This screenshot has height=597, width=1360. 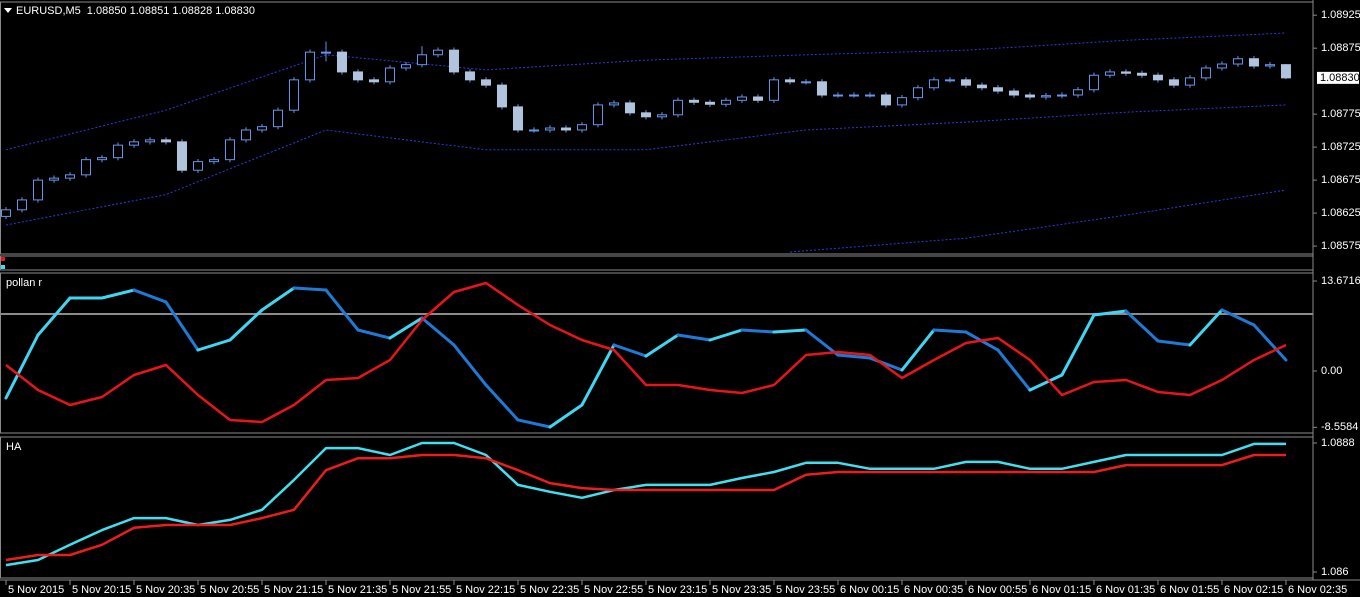 I want to click on y-tick-label: 0.00, so click(x=1331, y=371).